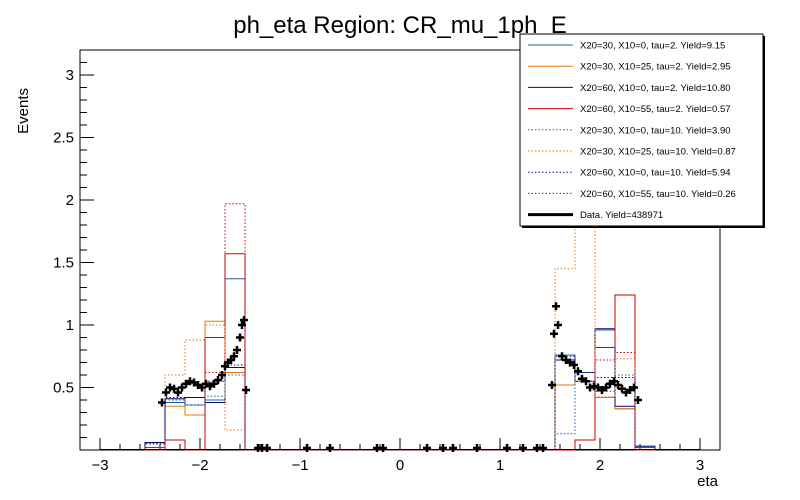  I want to click on x-tick-label: 0, so click(400, 465).